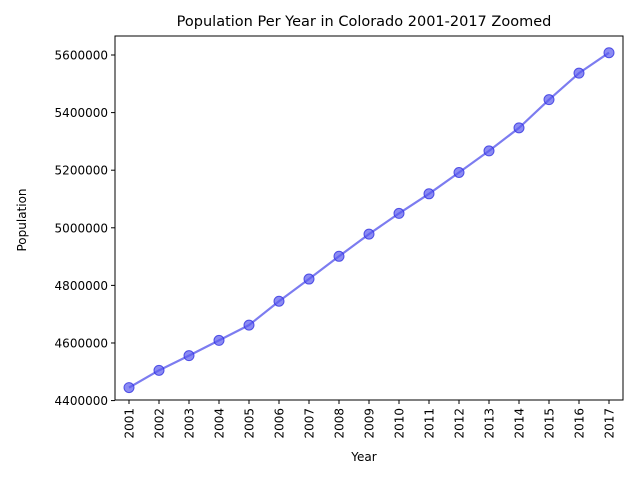  I want to click on x-tick-label: 2004, so click(220, 423).